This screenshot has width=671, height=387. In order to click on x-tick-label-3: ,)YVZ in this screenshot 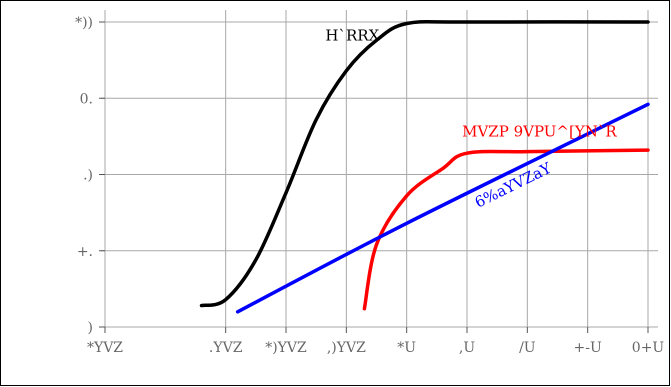, I will do `click(346, 348)`.